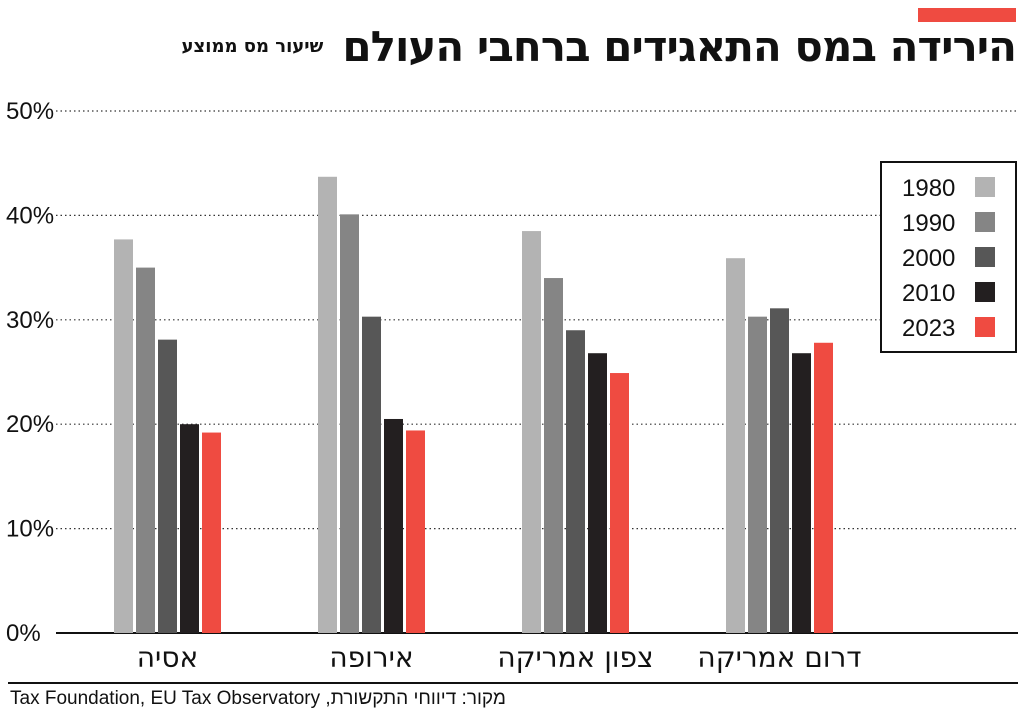  What do you see at coordinates (30, 111) in the screenshot?
I see `y-tick-label: 50%` at bounding box center [30, 111].